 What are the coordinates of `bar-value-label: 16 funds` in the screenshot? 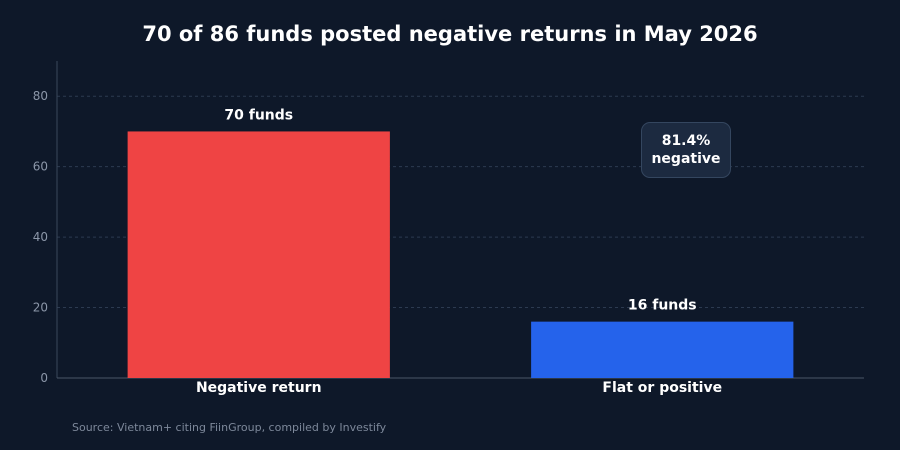 It's located at (662, 306).